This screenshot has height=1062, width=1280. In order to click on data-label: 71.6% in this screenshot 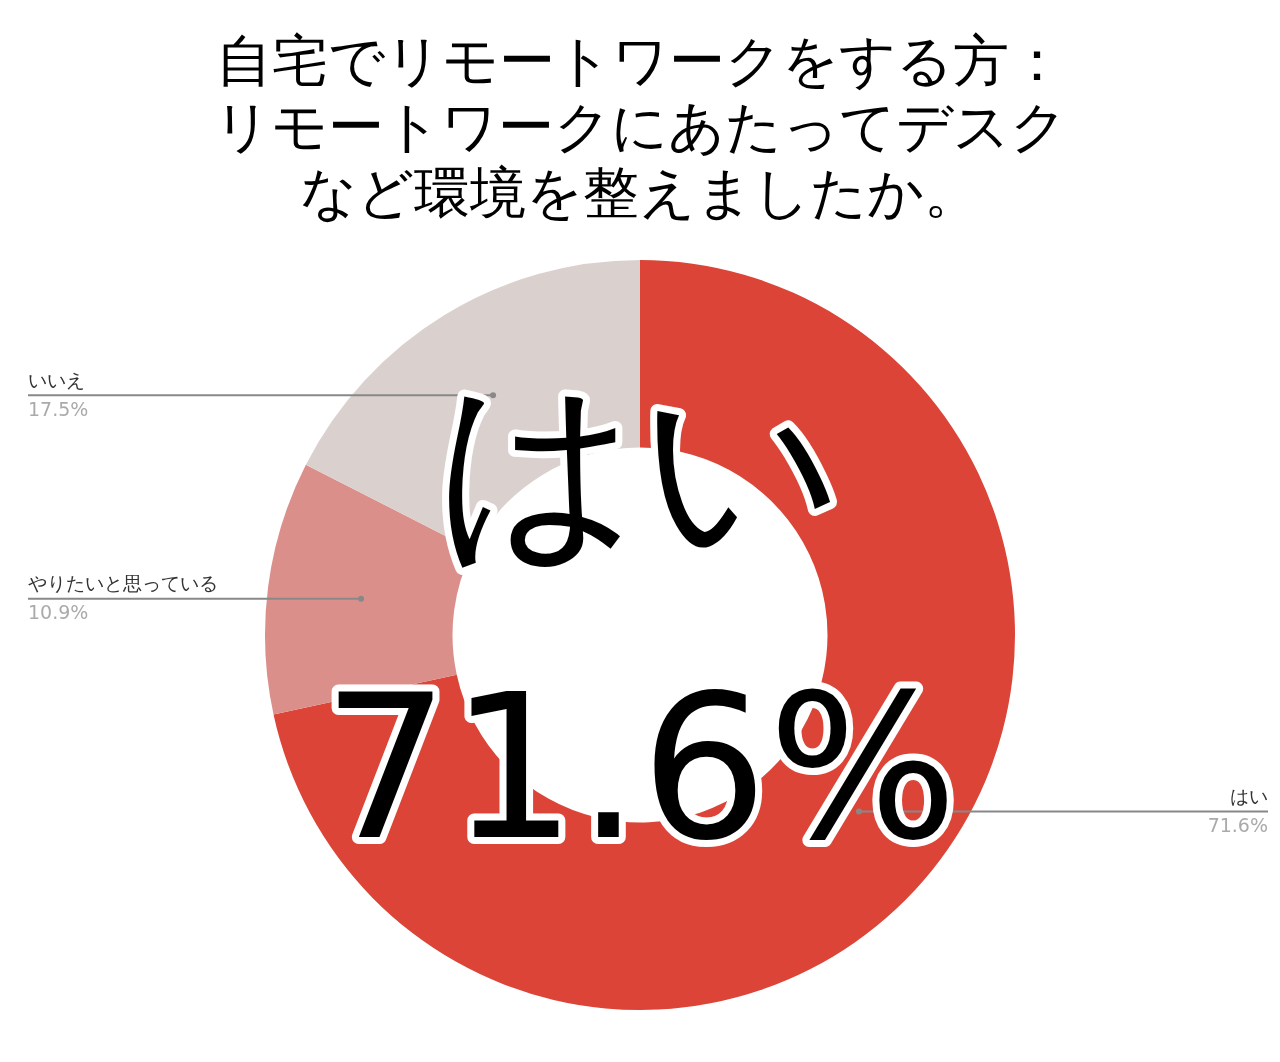, I will do `click(1237, 824)`.